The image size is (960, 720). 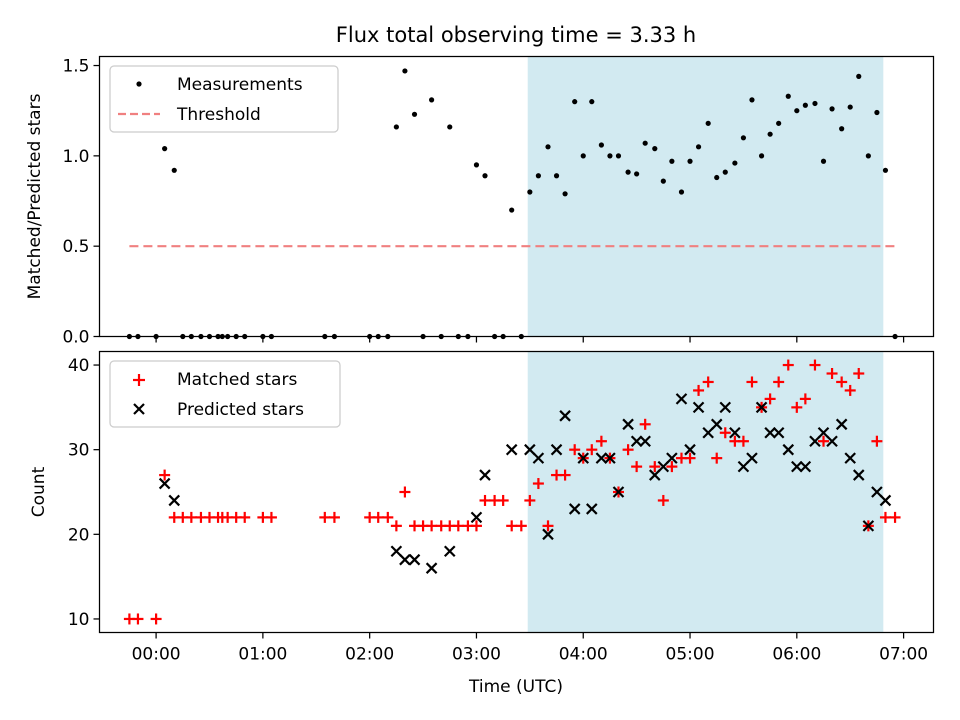 I want to click on top-y-tick-label: 1.5, so click(x=75, y=67).